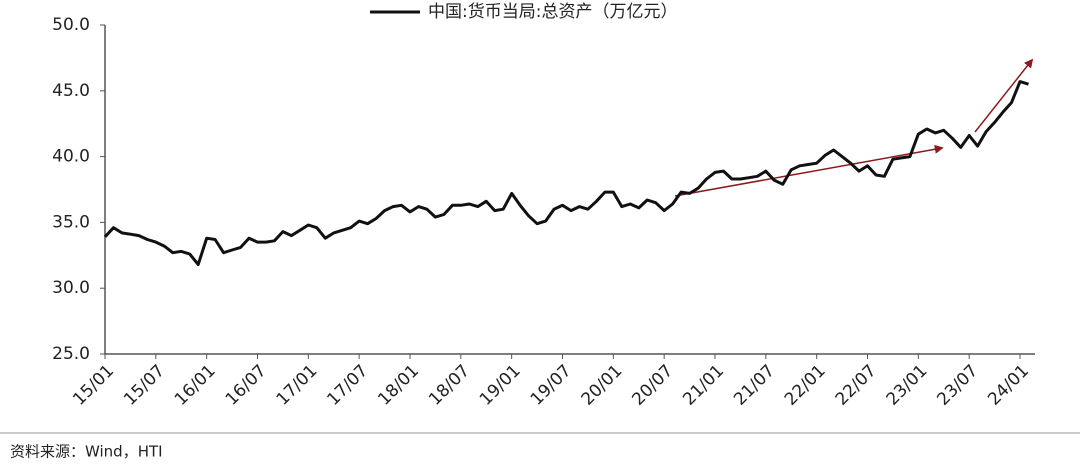  What do you see at coordinates (144, 385) in the screenshot?
I see `x-tick-label: 15/07` at bounding box center [144, 385].